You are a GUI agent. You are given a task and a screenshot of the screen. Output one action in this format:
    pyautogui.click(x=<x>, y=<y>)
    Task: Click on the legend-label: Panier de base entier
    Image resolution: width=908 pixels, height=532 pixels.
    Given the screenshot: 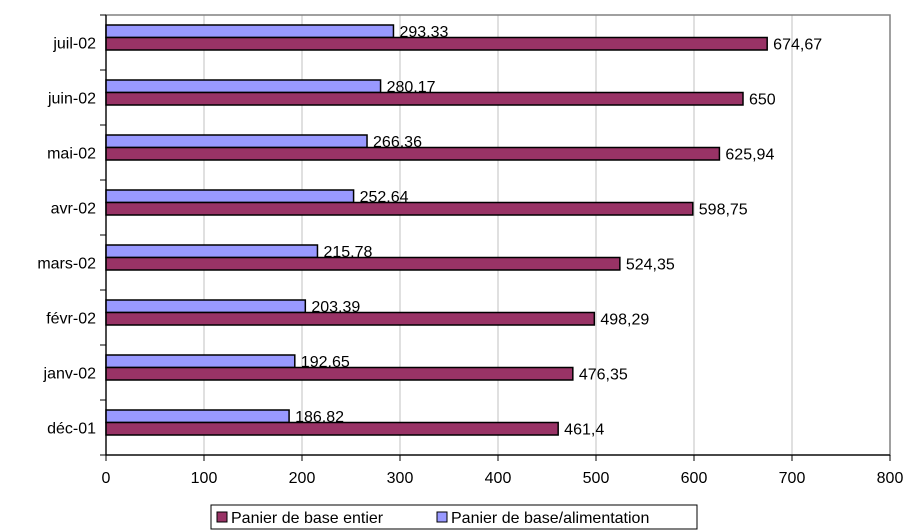 What is the action you would take?
    pyautogui.click(x=307, y=518)
    